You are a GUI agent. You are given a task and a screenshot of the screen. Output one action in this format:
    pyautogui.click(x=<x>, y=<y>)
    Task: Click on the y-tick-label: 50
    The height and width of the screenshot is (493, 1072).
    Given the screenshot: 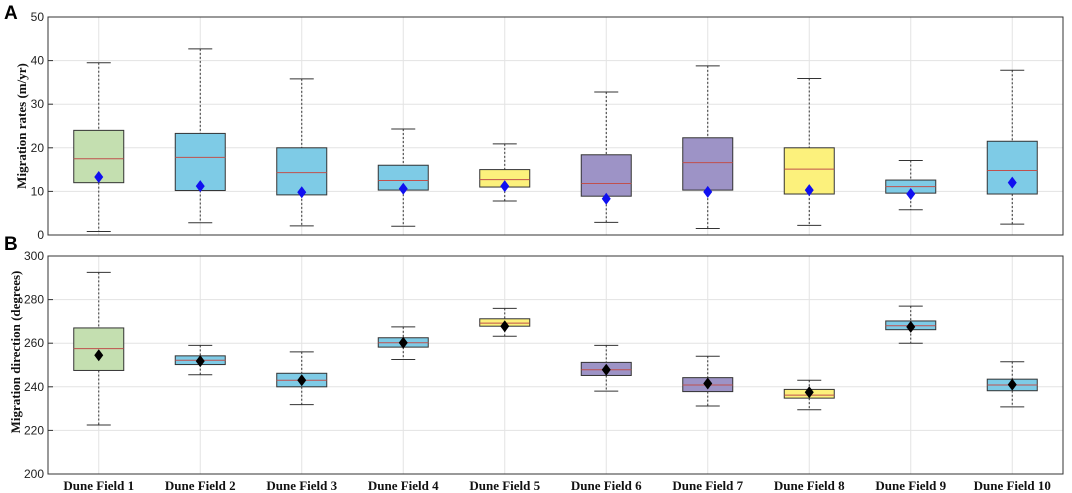 What is the action you would take?
    pyautogui.click(x=38, y=17)
    